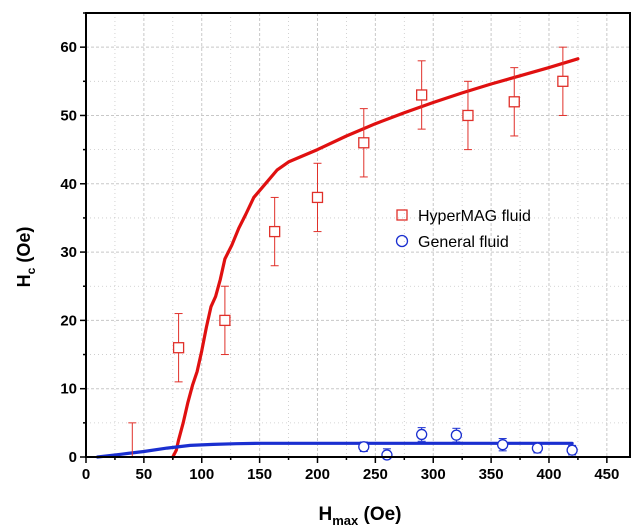 The image size is (640, 530). I want to click on x-tick-label: 50, so click(144, 474).